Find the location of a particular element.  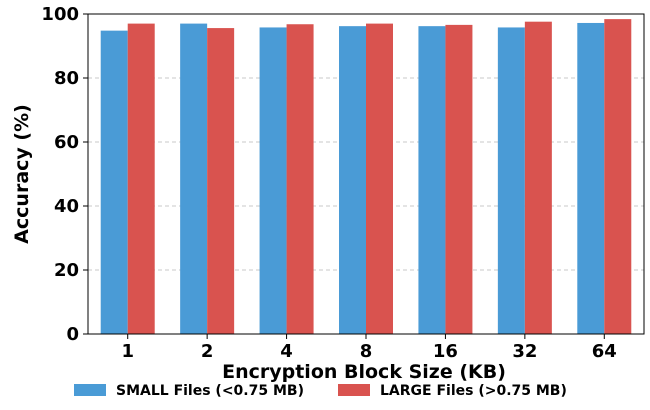

y-tick-label: 80 is located at coordinates (66, 78).